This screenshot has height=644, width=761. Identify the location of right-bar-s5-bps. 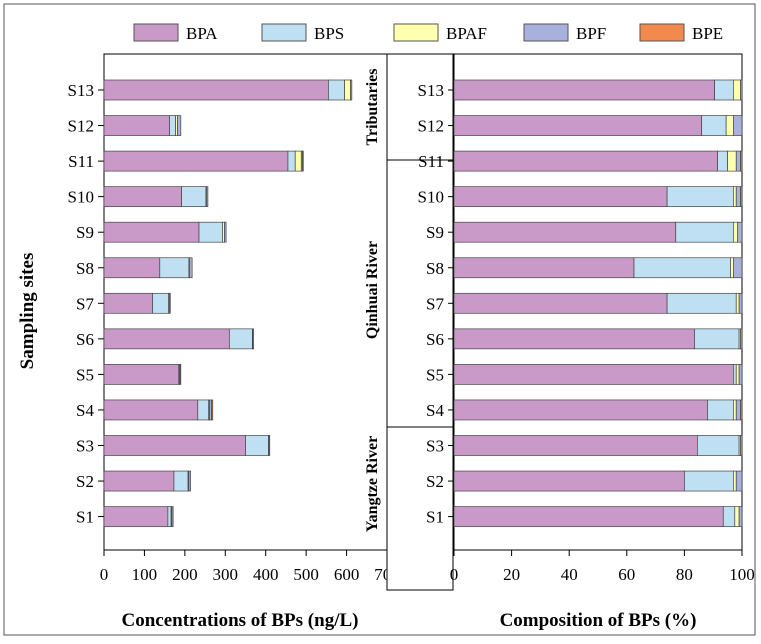
(735, 374).